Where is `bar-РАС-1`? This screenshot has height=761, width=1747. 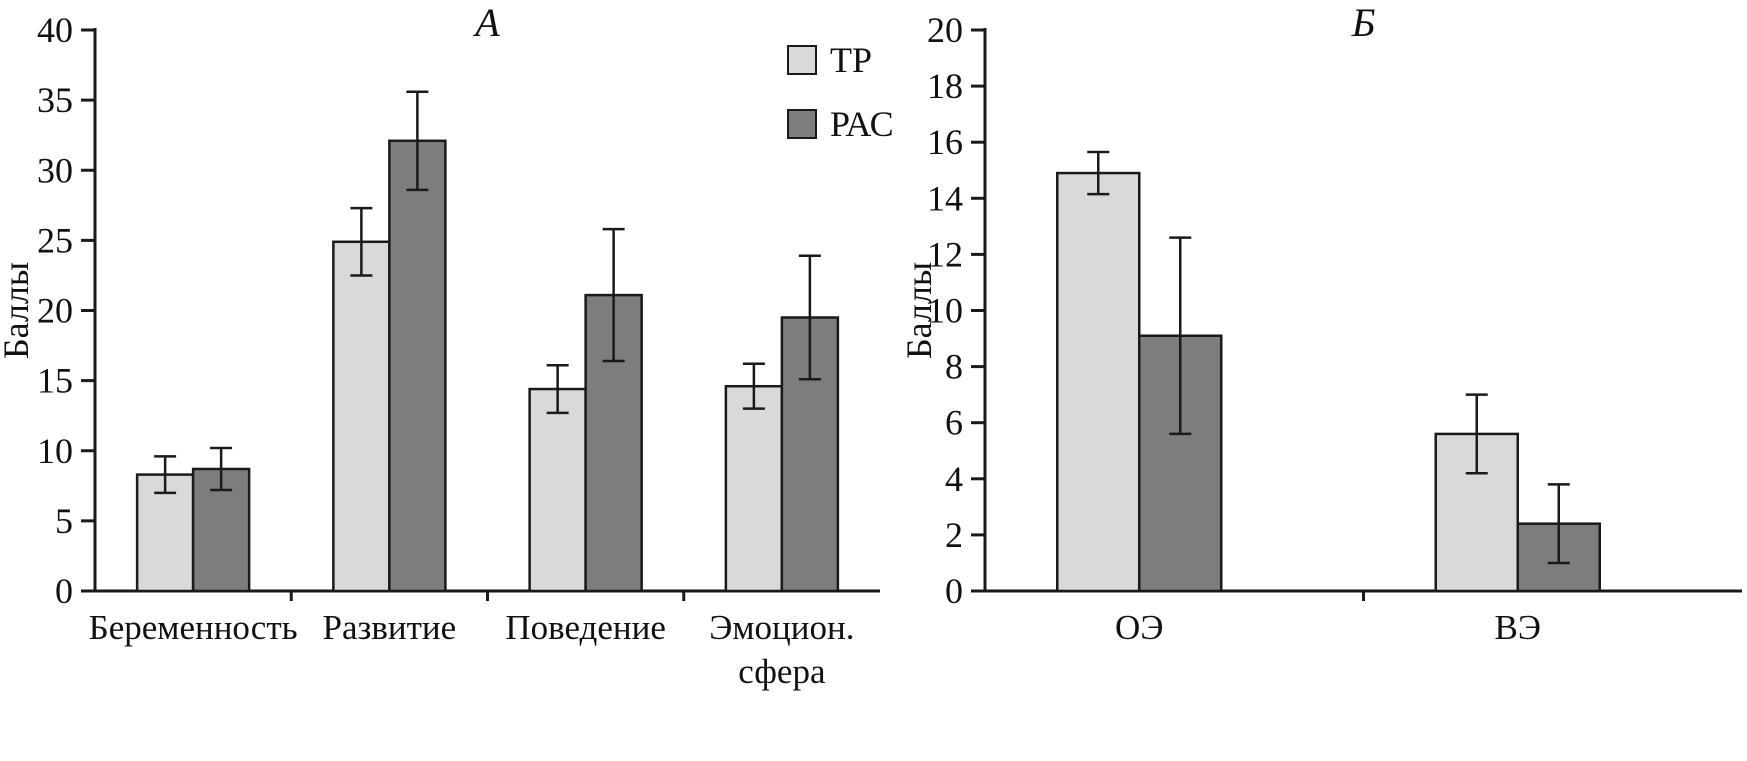
bar-РАС-1 is located at coordinates (417, 366).